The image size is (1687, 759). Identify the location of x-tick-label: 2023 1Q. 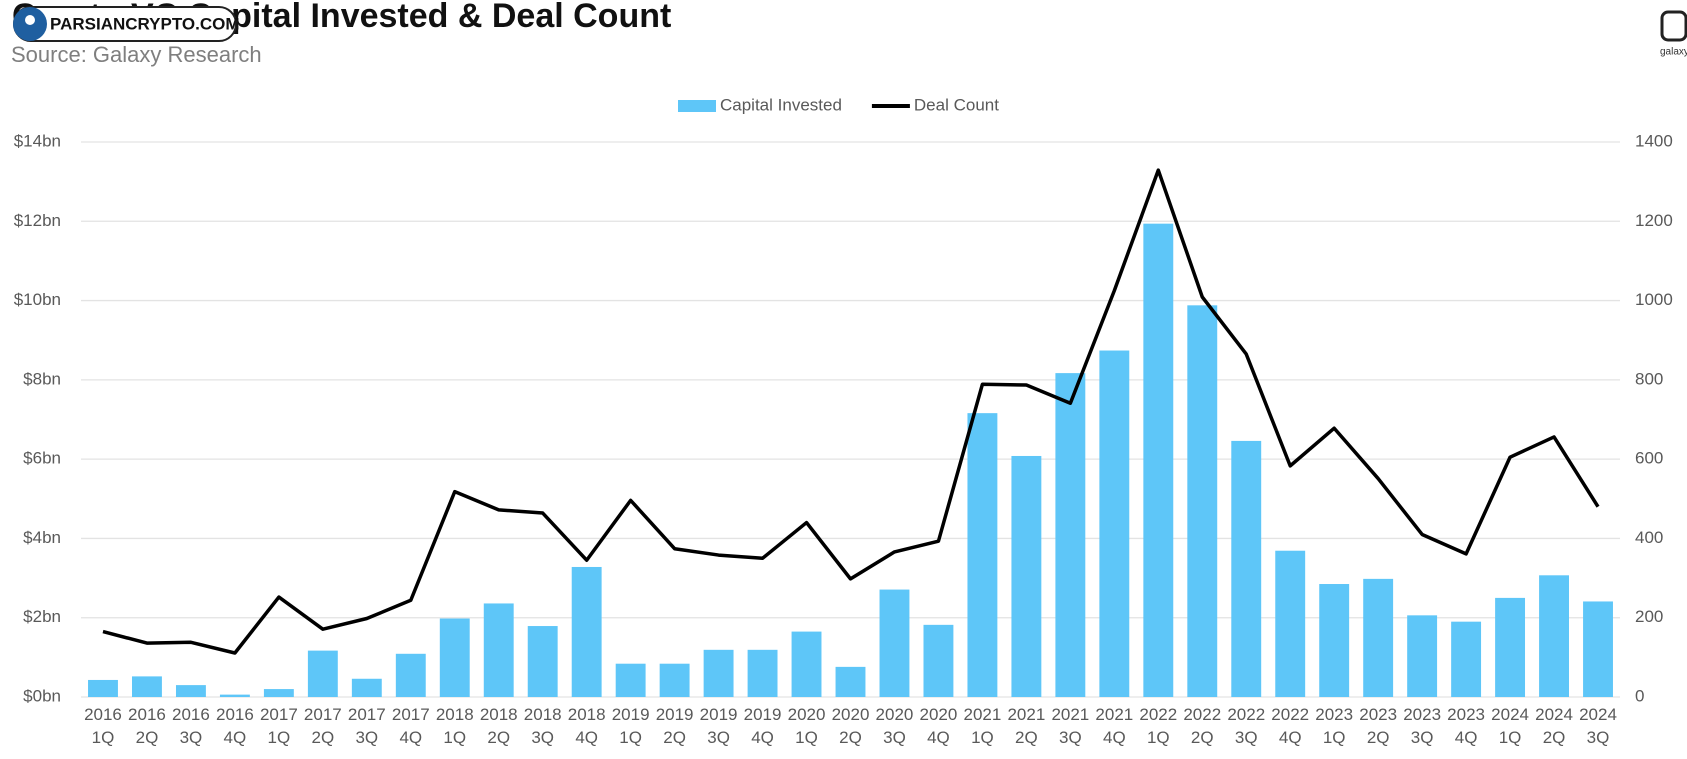
(1334, 726).